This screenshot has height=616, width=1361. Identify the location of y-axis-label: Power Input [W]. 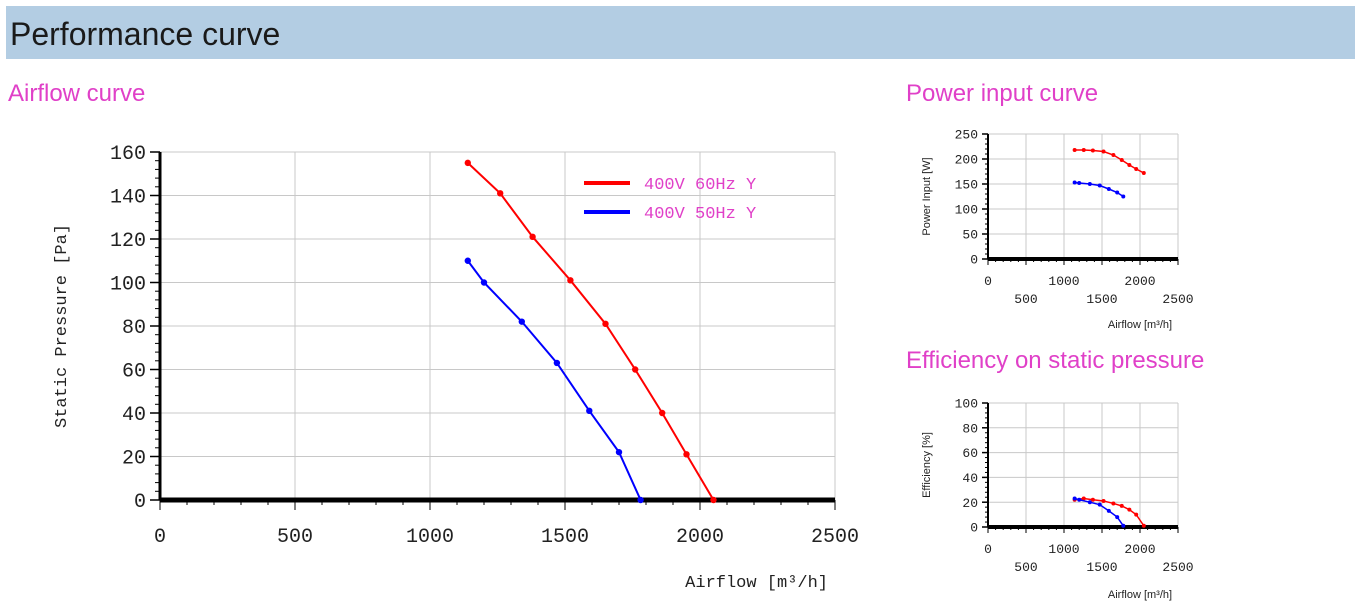
(927, 196).